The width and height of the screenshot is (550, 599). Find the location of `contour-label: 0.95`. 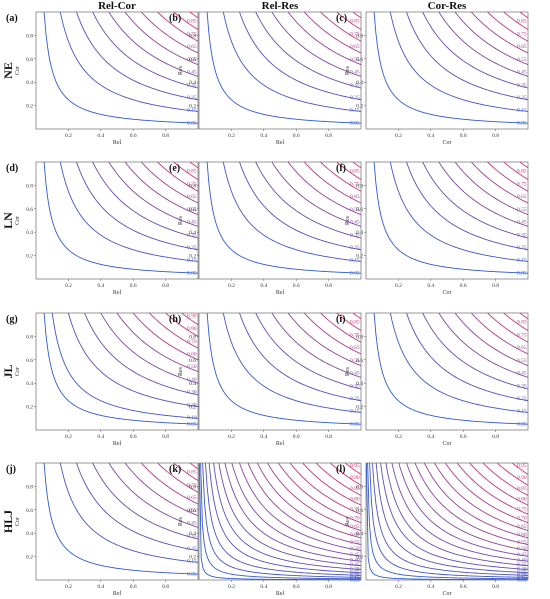

contour-label: 0.95 is located at coordinates (522, 466).